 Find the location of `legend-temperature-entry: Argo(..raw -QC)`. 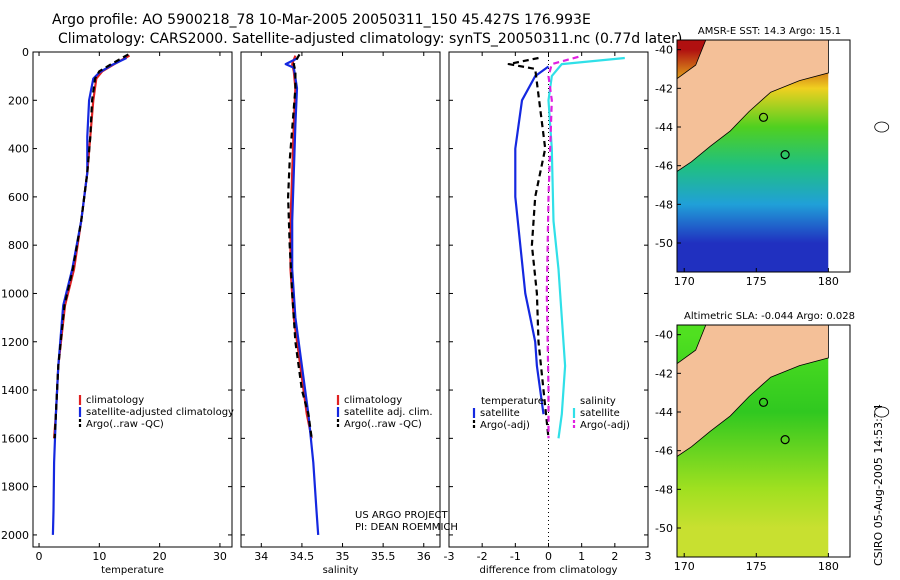

legend-temperature-entry: Argo(..raw -QC) is located at coordinates (125, 424).